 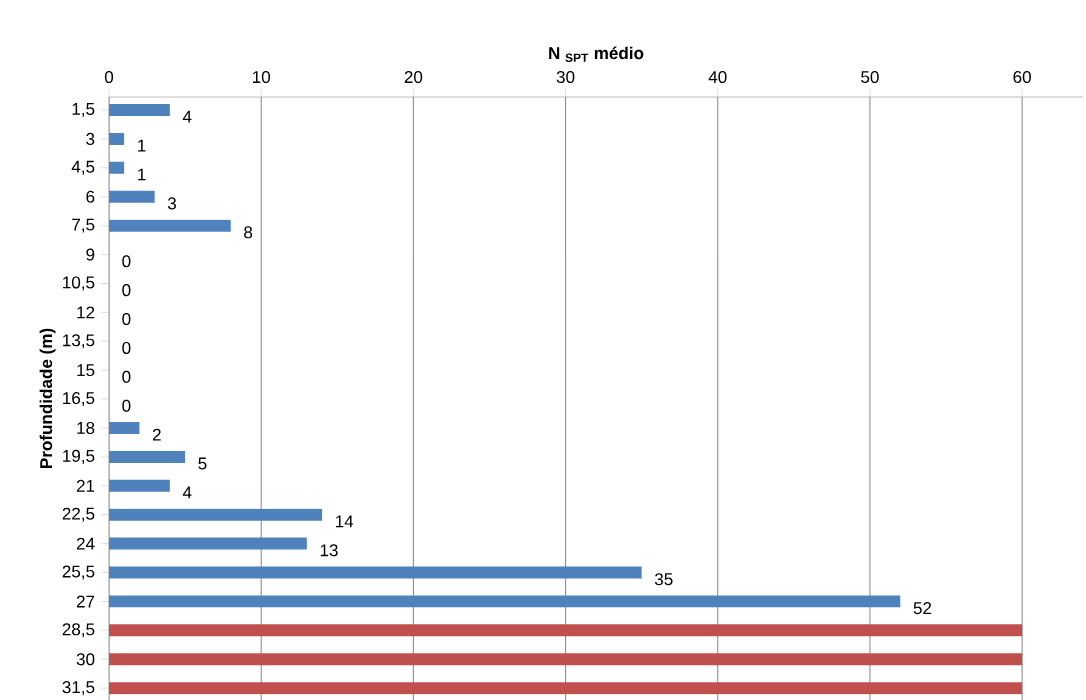 I want to click on y-tick-label: 16,5, so click(x=79, y=399).